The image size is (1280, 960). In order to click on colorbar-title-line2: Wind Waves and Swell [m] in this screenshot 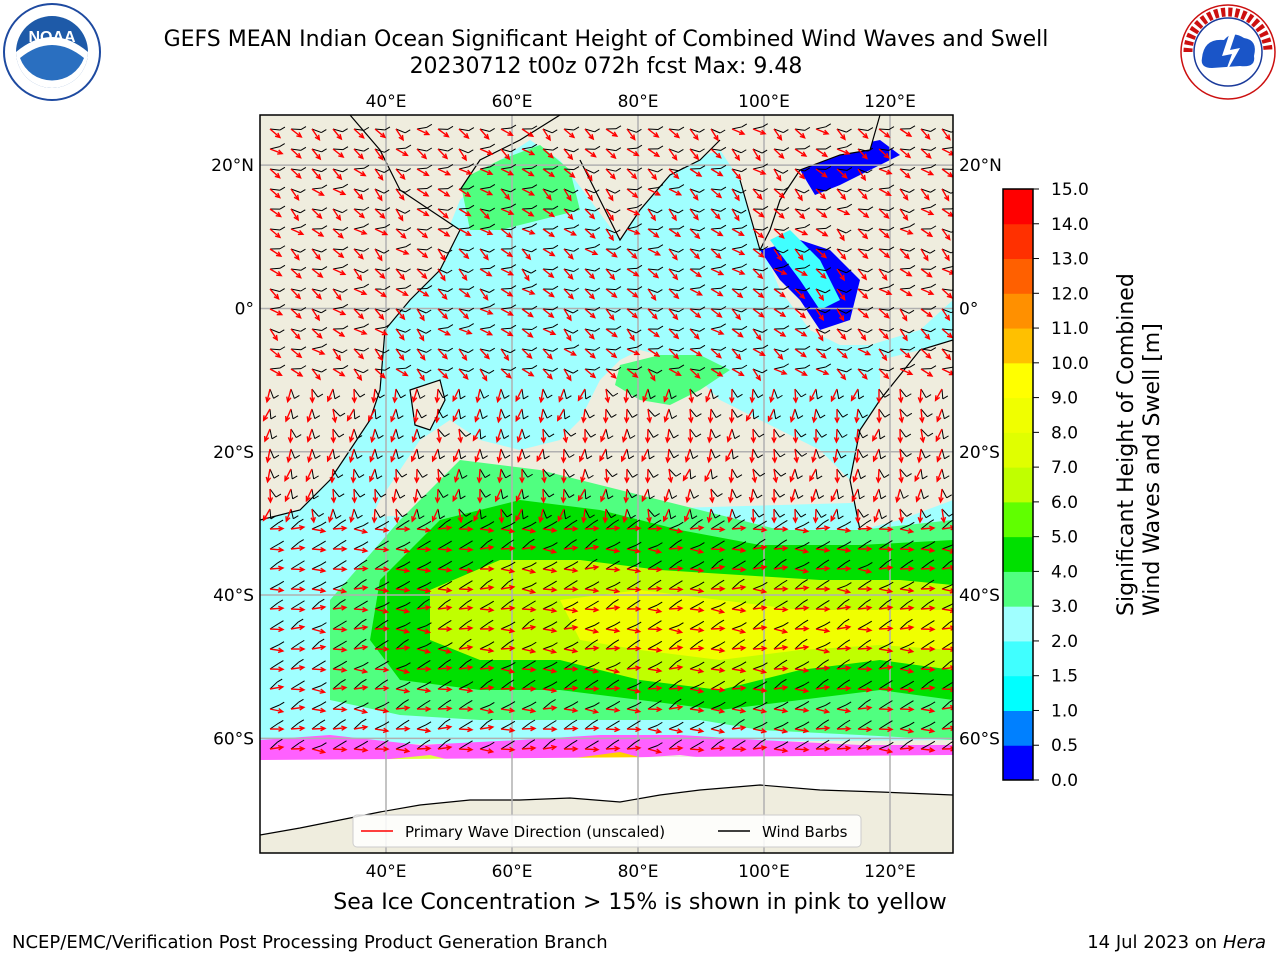, I will do `click(1152, 469)`.